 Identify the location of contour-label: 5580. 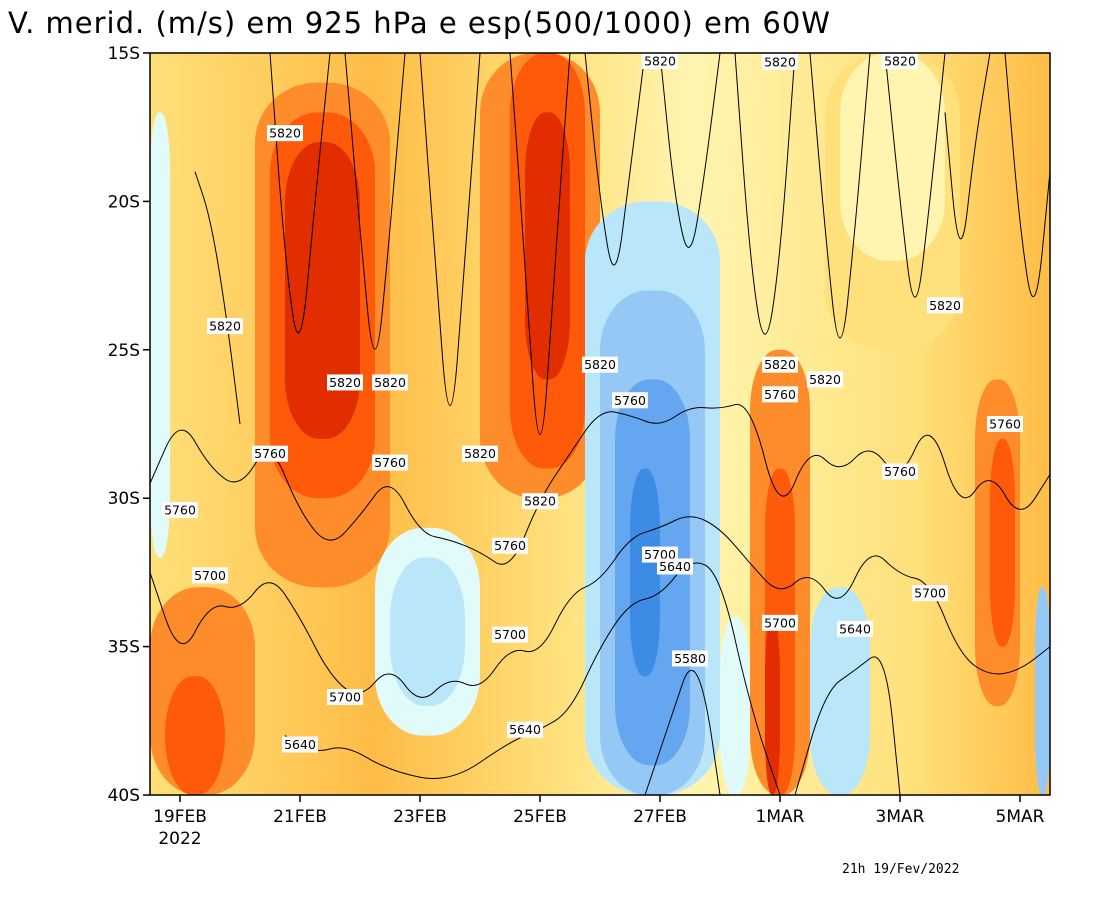
(690, 658).